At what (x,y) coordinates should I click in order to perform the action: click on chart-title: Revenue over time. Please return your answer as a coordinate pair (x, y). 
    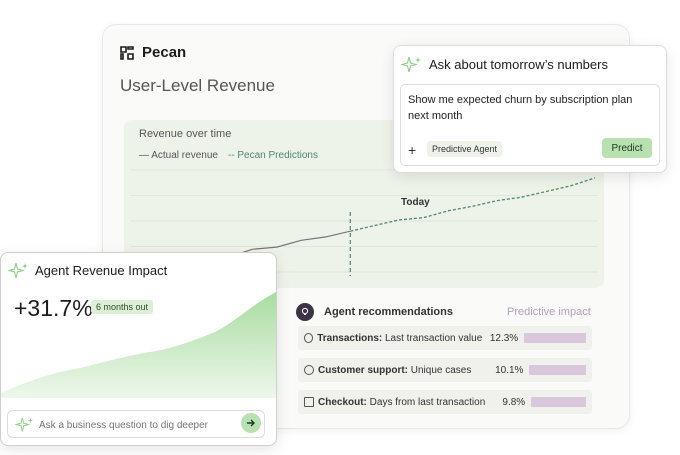
    Looking at the image, I should click on (185, 134).